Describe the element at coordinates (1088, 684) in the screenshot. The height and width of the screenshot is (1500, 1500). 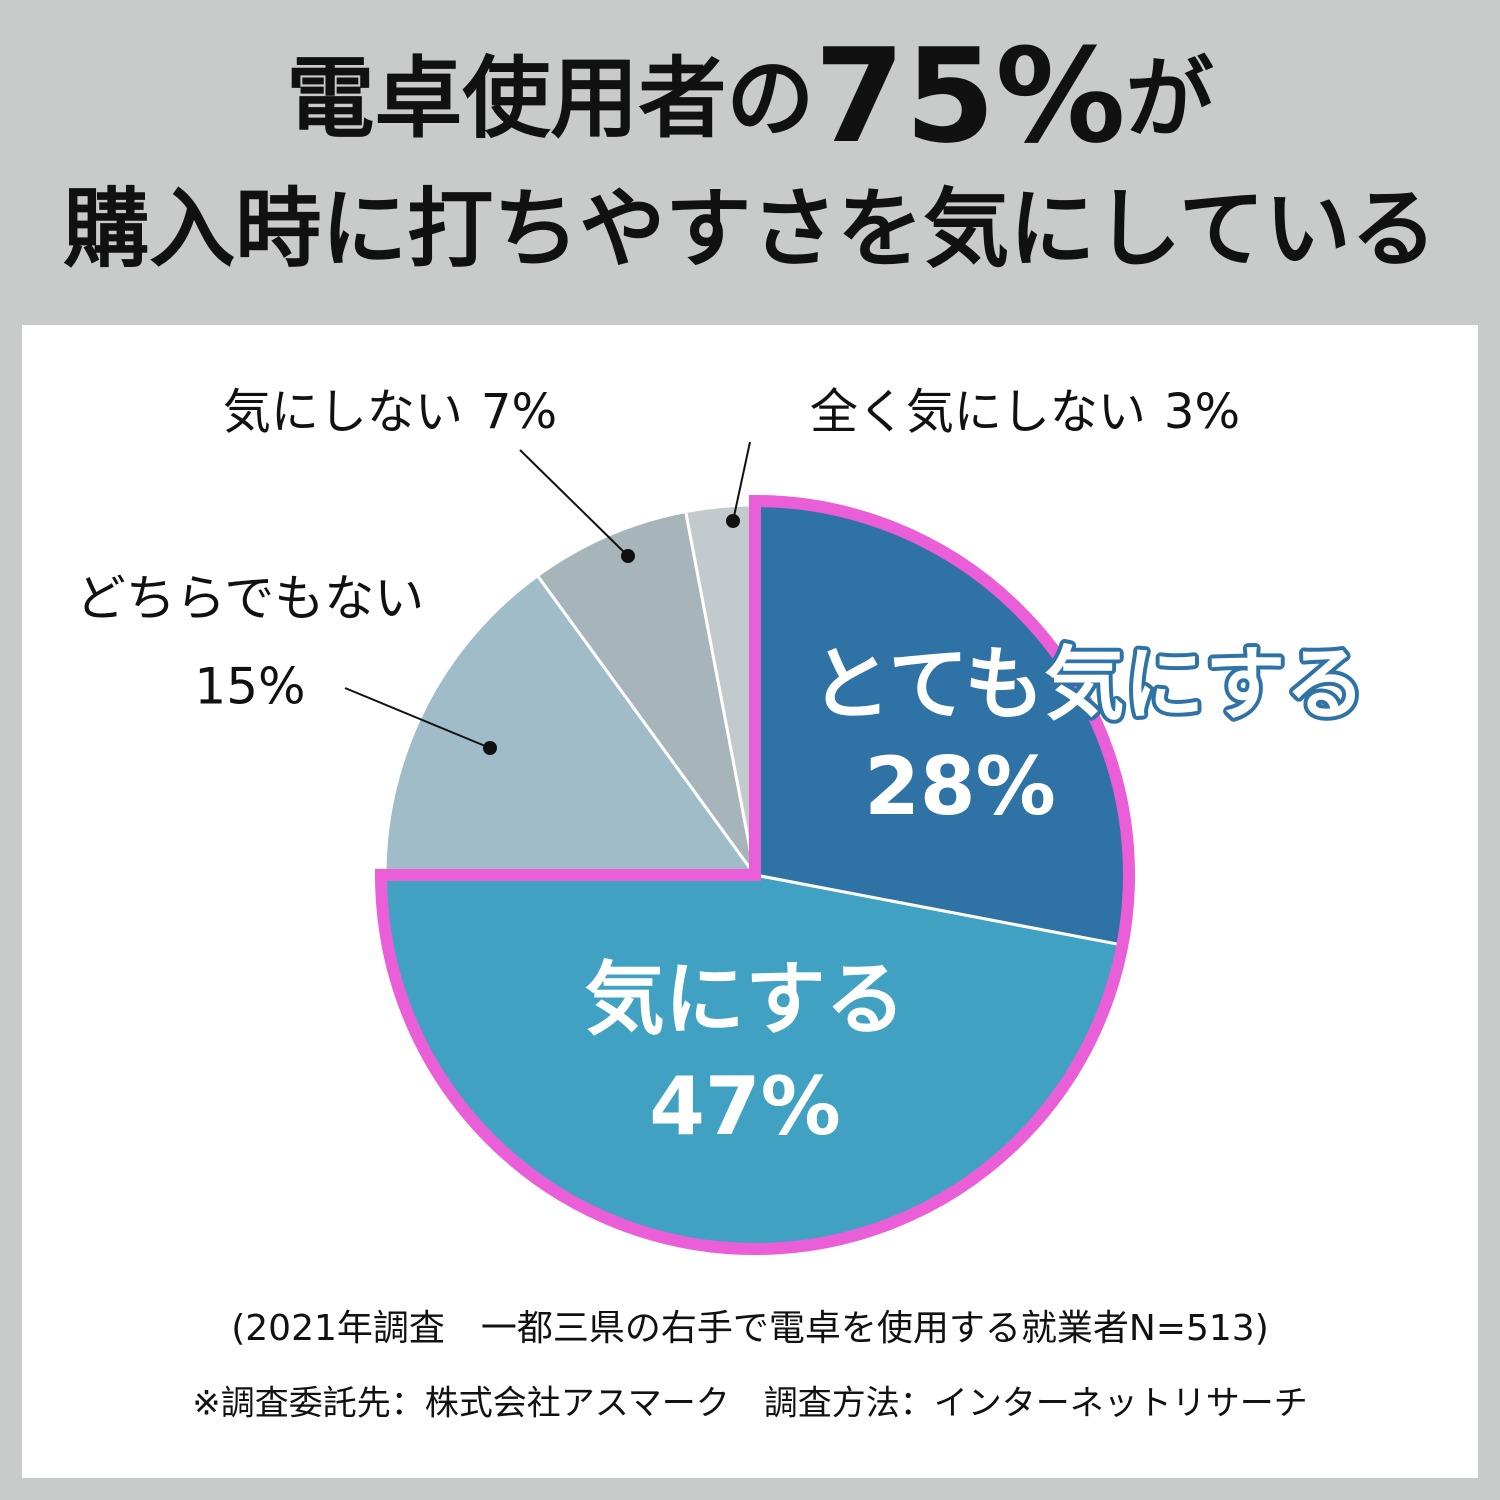
I see `slice-label: とても気にする` at that location.